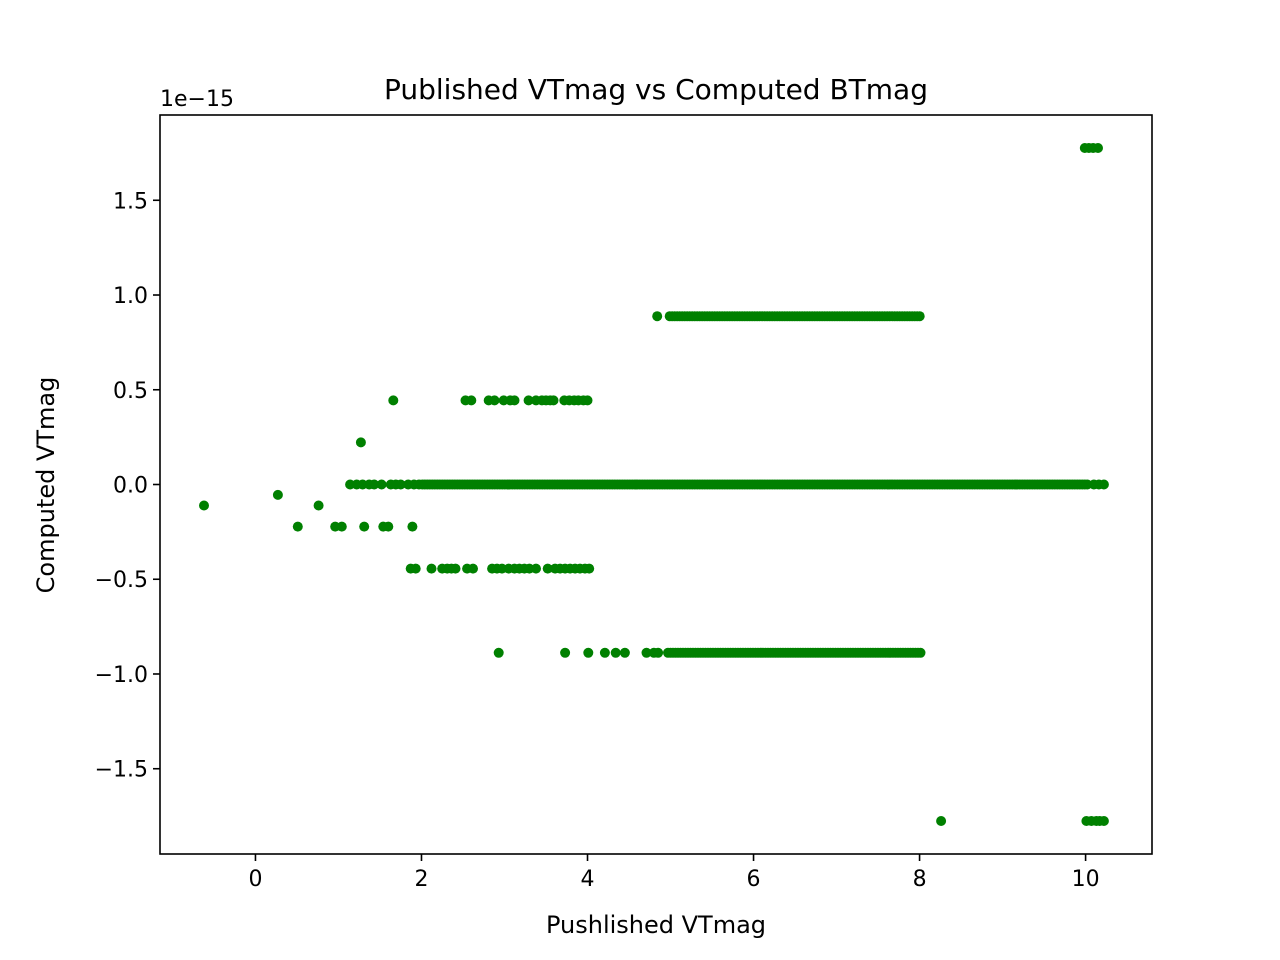 The image size is (1280, 960). What do you see at coordinates (656, 89) in the screenshot?
I see `chart-title: Published VTmag vs Computed BTmag` at bounding box center [656, 89].